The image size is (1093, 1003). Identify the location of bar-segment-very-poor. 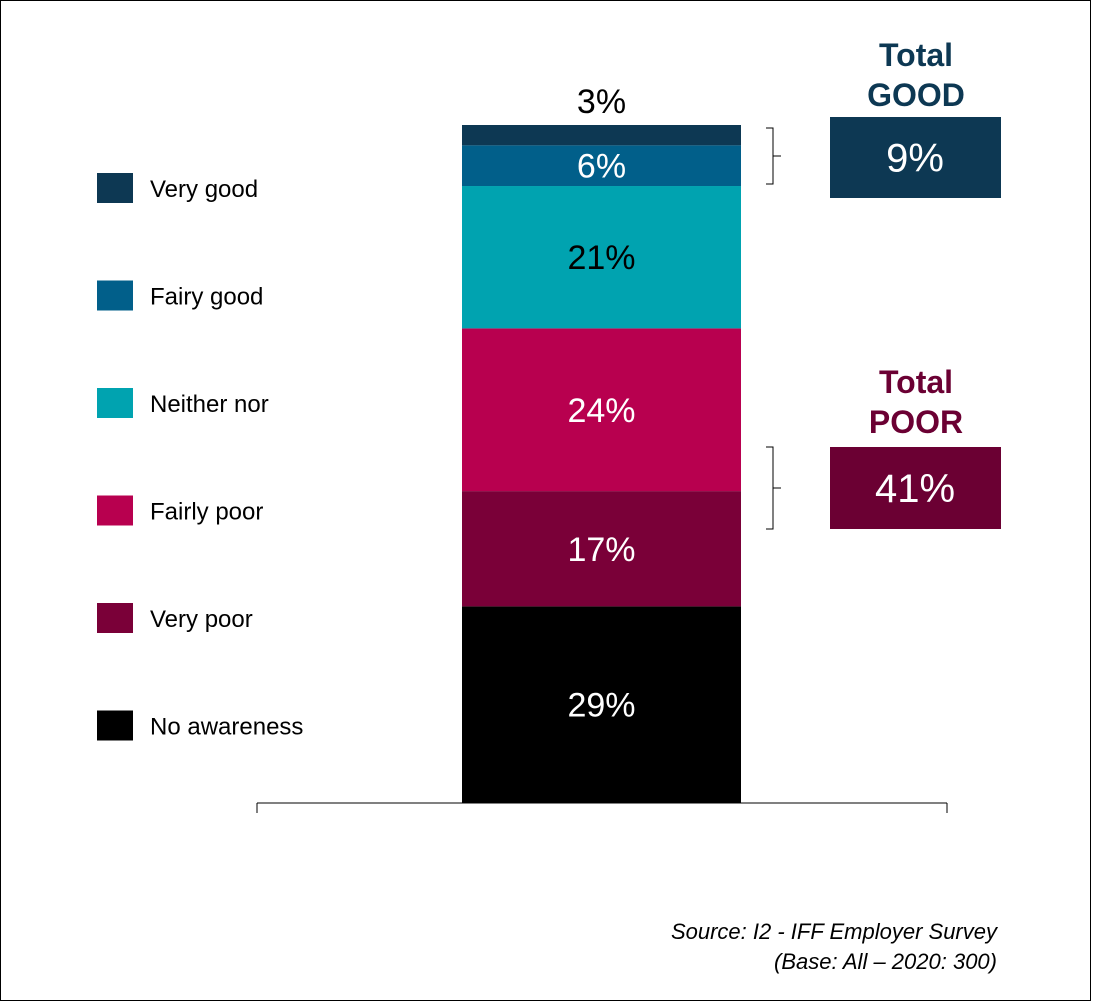
(601, 549).